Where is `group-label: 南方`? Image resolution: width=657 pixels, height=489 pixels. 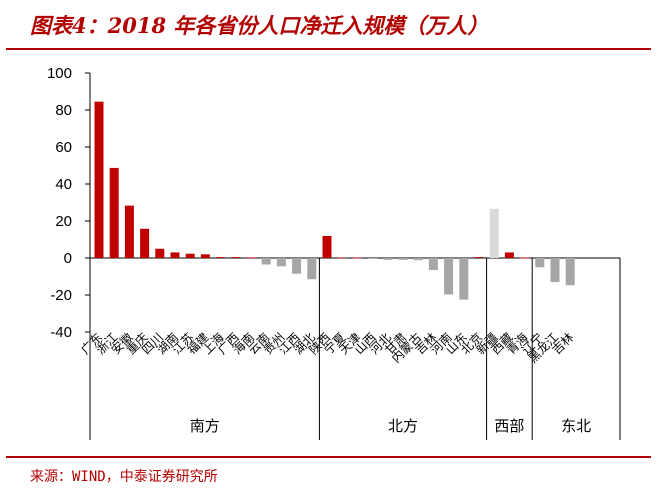
group-label: 南方 is located at coordinates (205, 426).